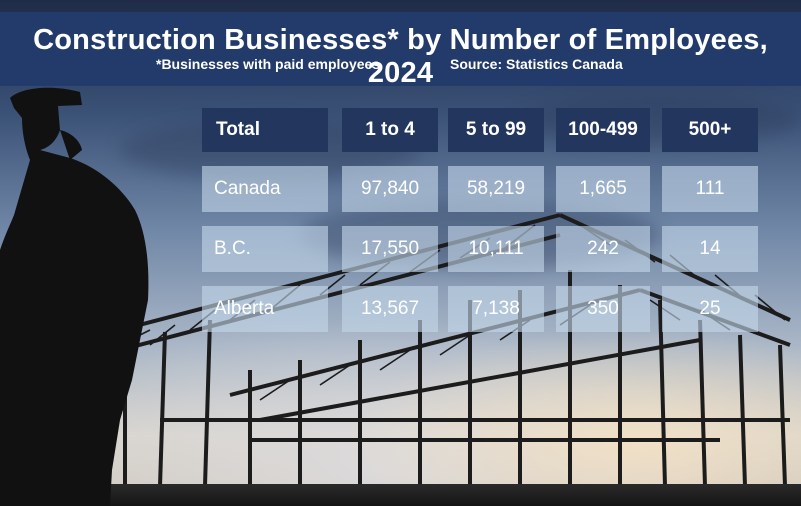  I want to click on column-header-3: 100-499, so click(603, 130).